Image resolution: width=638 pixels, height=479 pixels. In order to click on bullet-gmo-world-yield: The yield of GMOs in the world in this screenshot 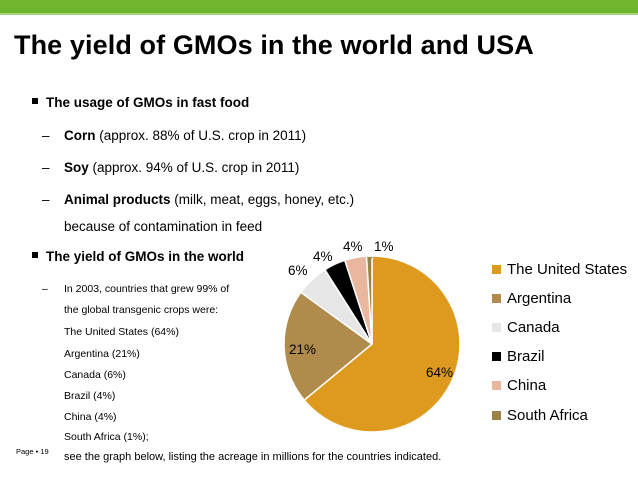, I will do `click(138, 256)`.